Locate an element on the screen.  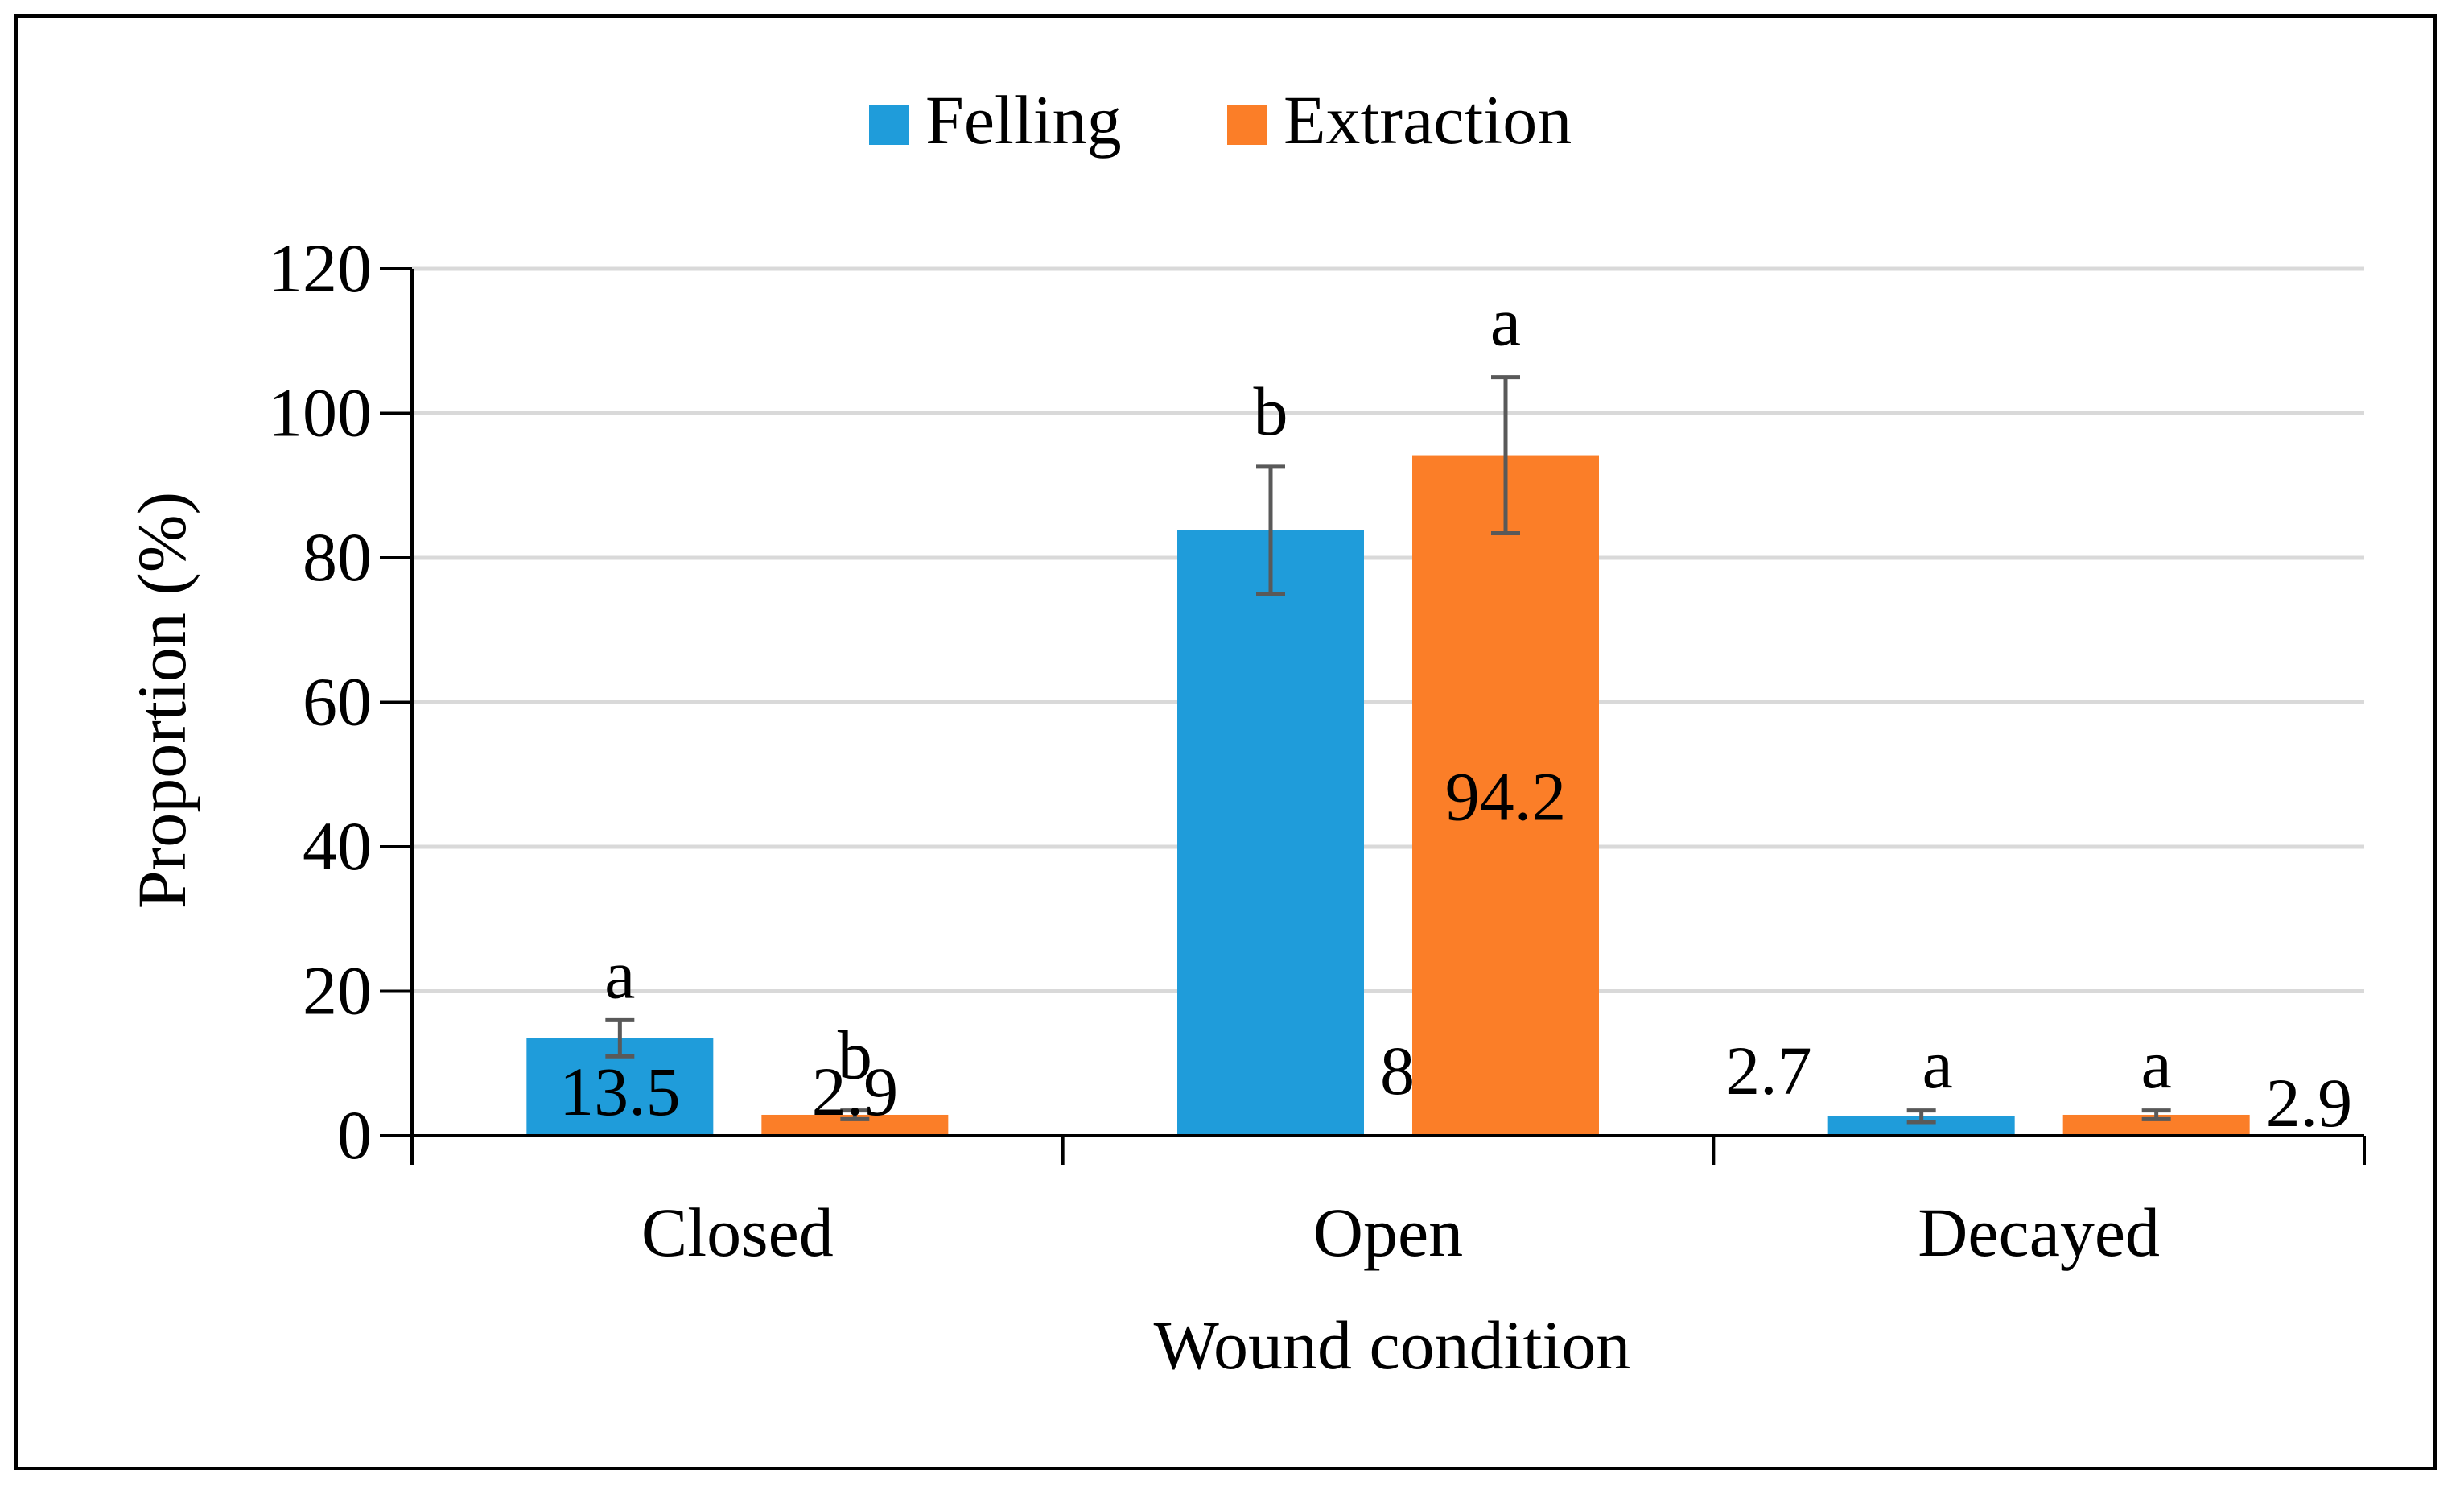
y-tick-label: 80 is located at coordinates (337, 557).